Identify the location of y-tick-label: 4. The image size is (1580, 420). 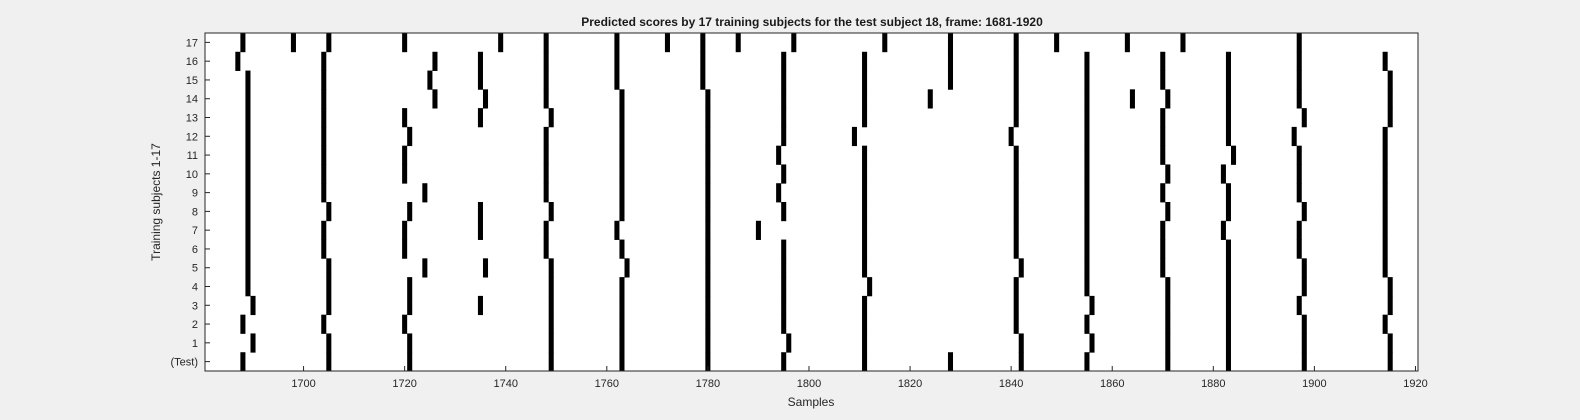
(195, 288).